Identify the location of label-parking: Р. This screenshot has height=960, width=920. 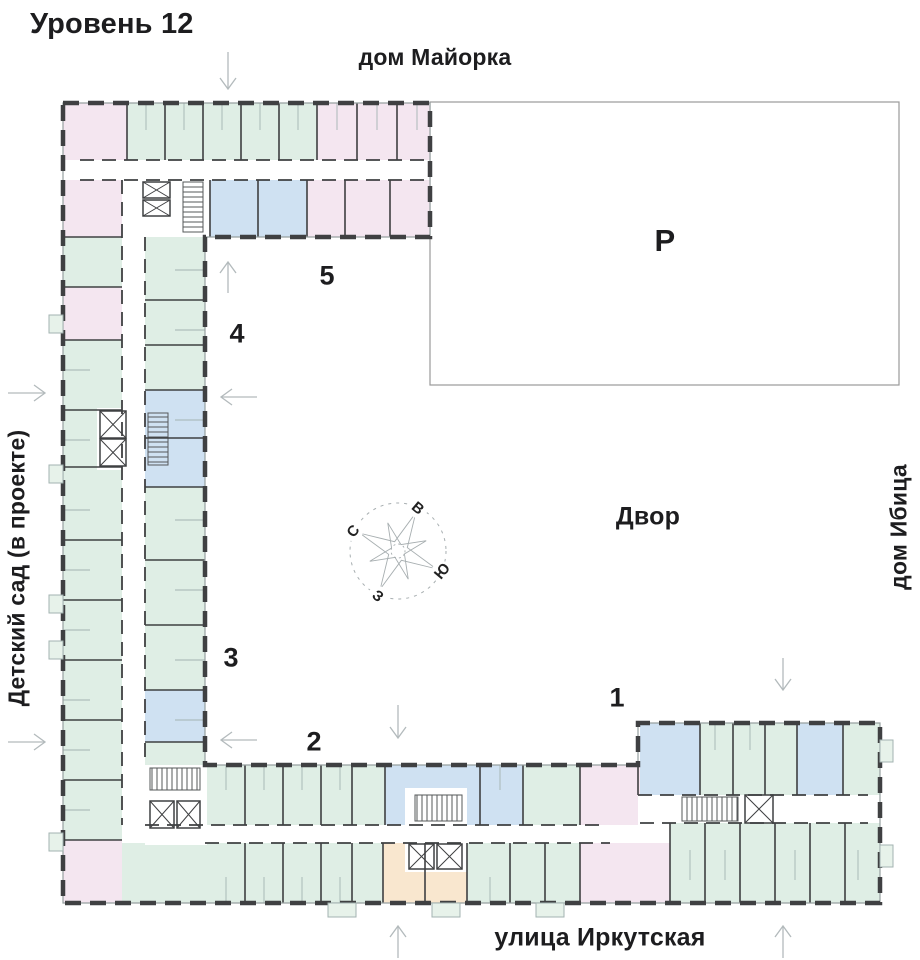
(665, 240).